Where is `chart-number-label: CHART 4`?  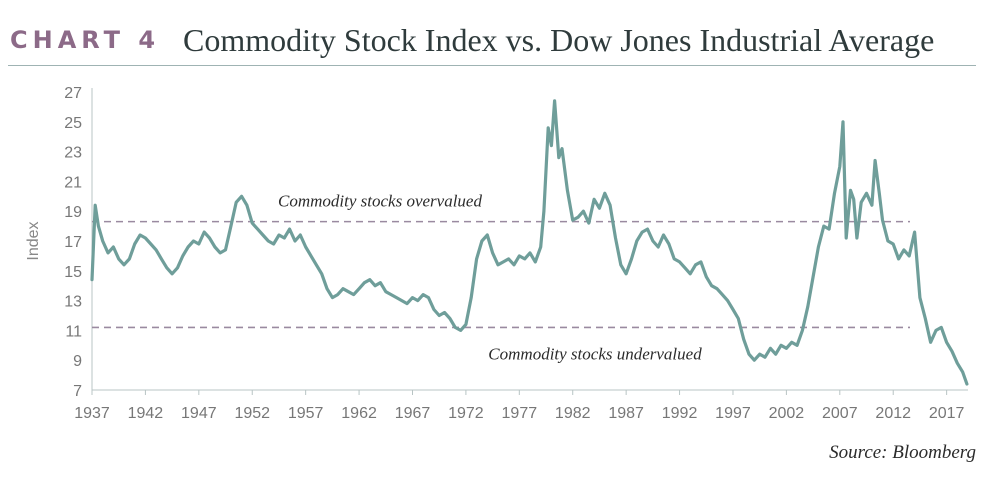 chart-number-label: CHART 4 is located at coordinates (85, 40).